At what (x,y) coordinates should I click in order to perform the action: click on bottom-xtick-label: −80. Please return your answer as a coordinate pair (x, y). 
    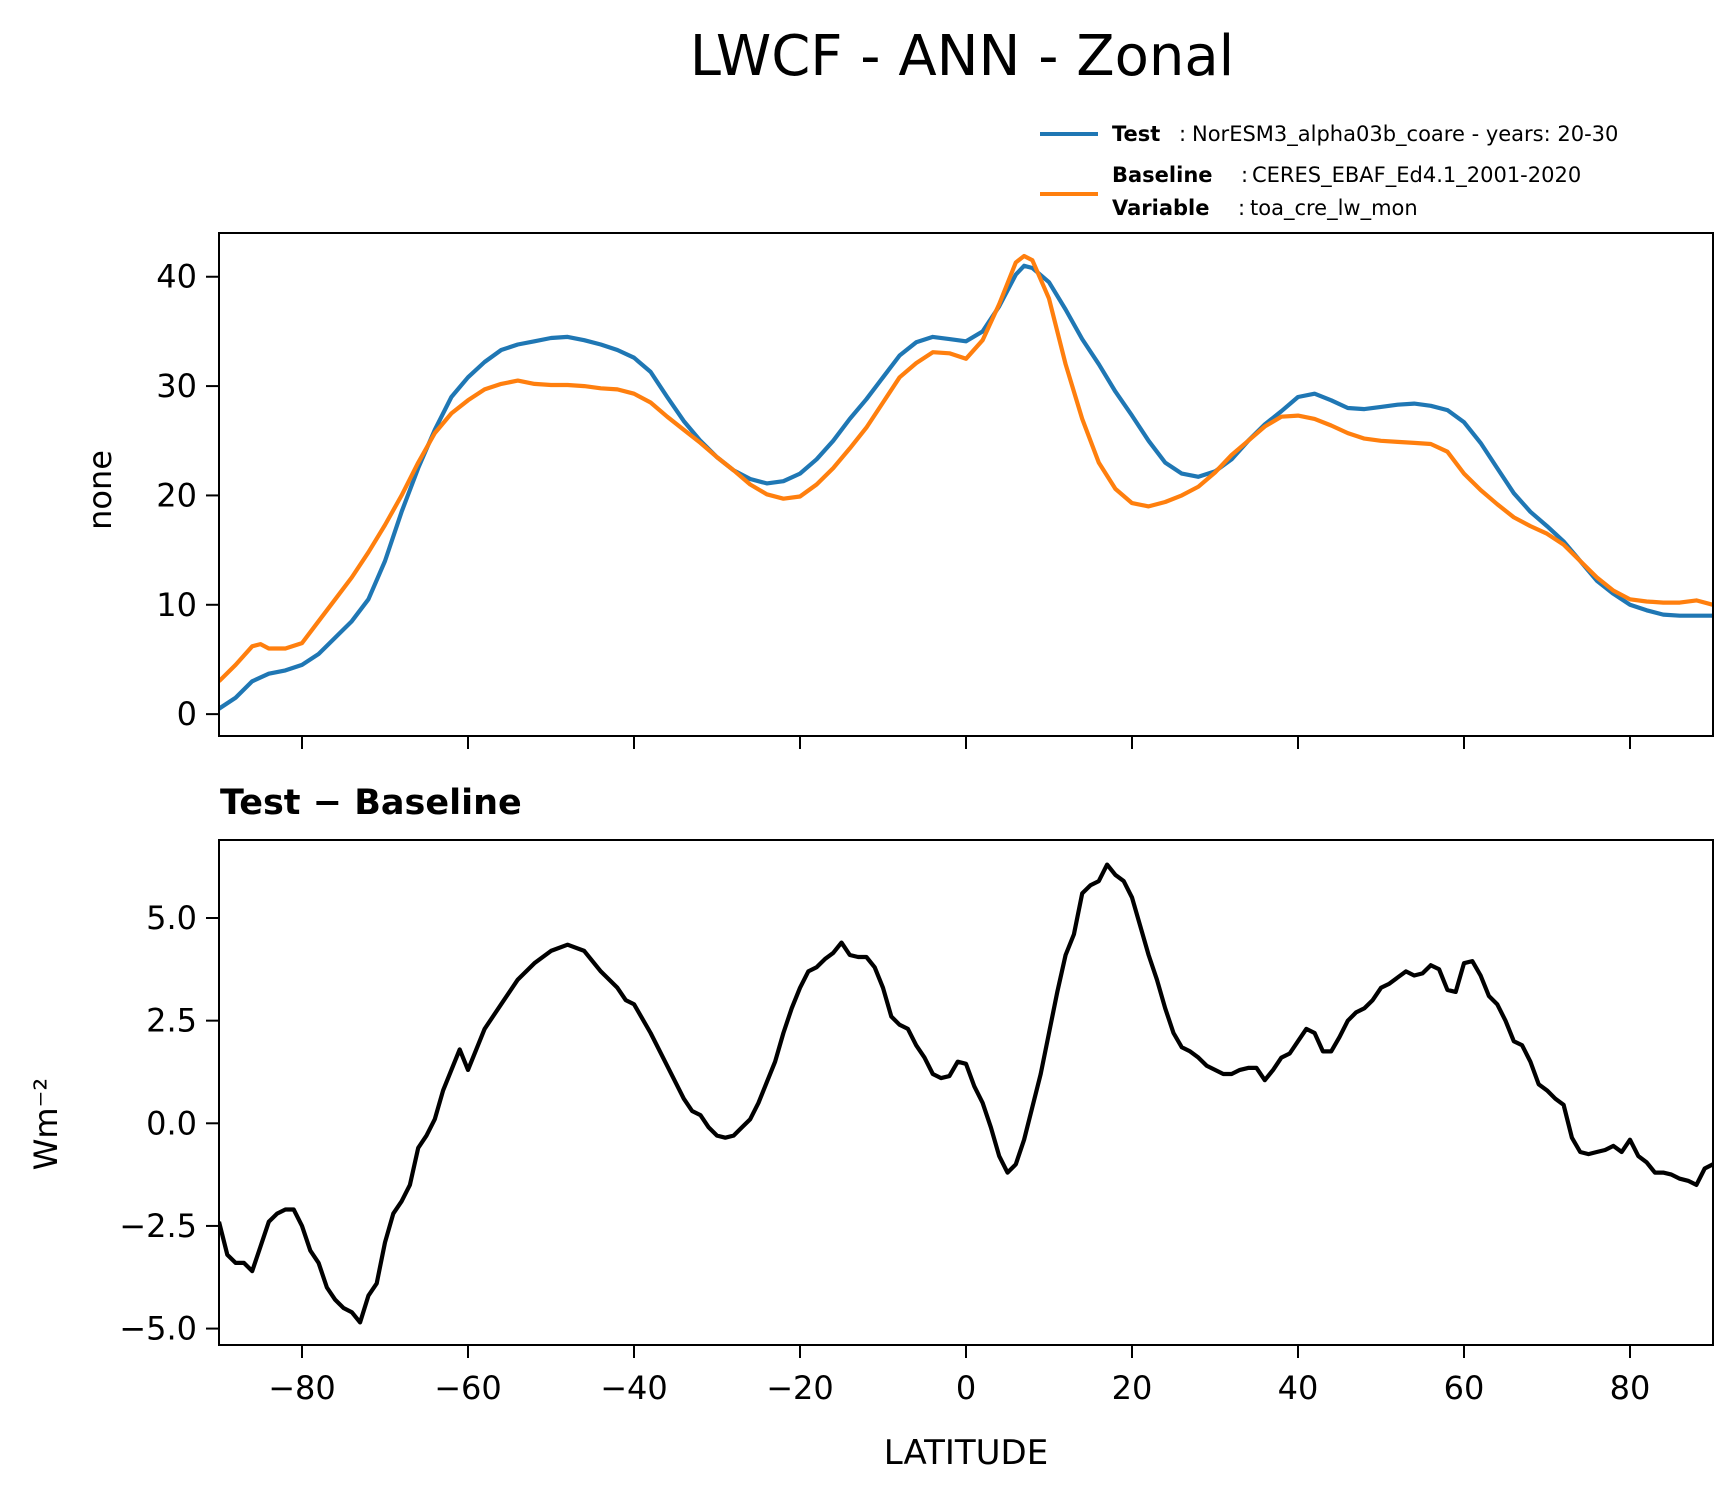
    Looking at the image, I should click on (302, 1388).